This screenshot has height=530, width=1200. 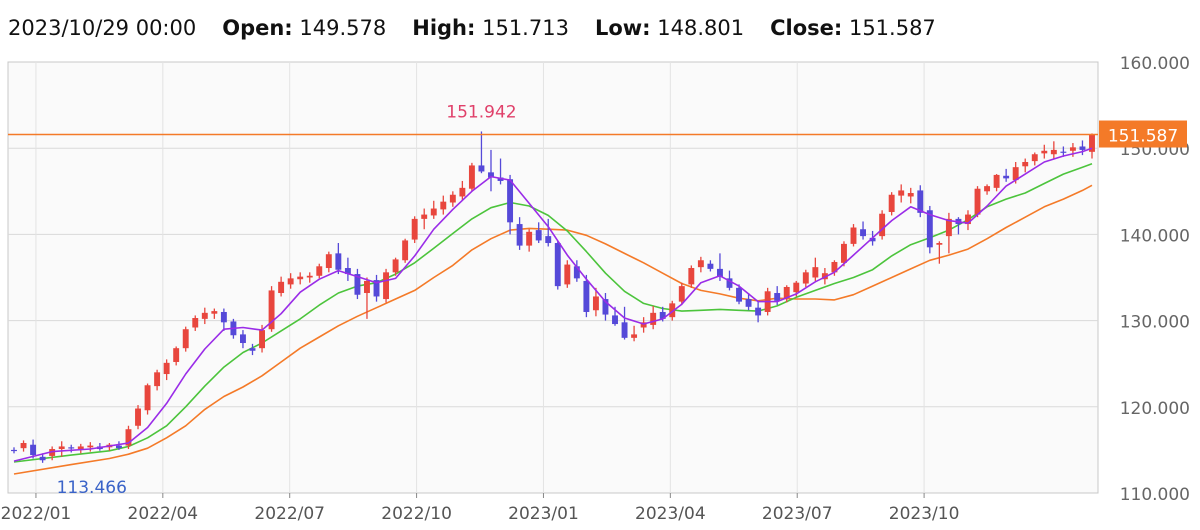 What do you see at coordinates (102, 28) in the screenshot?
I see `header-date: 2023/10/29 00:00` at bounding box center [102, 28].